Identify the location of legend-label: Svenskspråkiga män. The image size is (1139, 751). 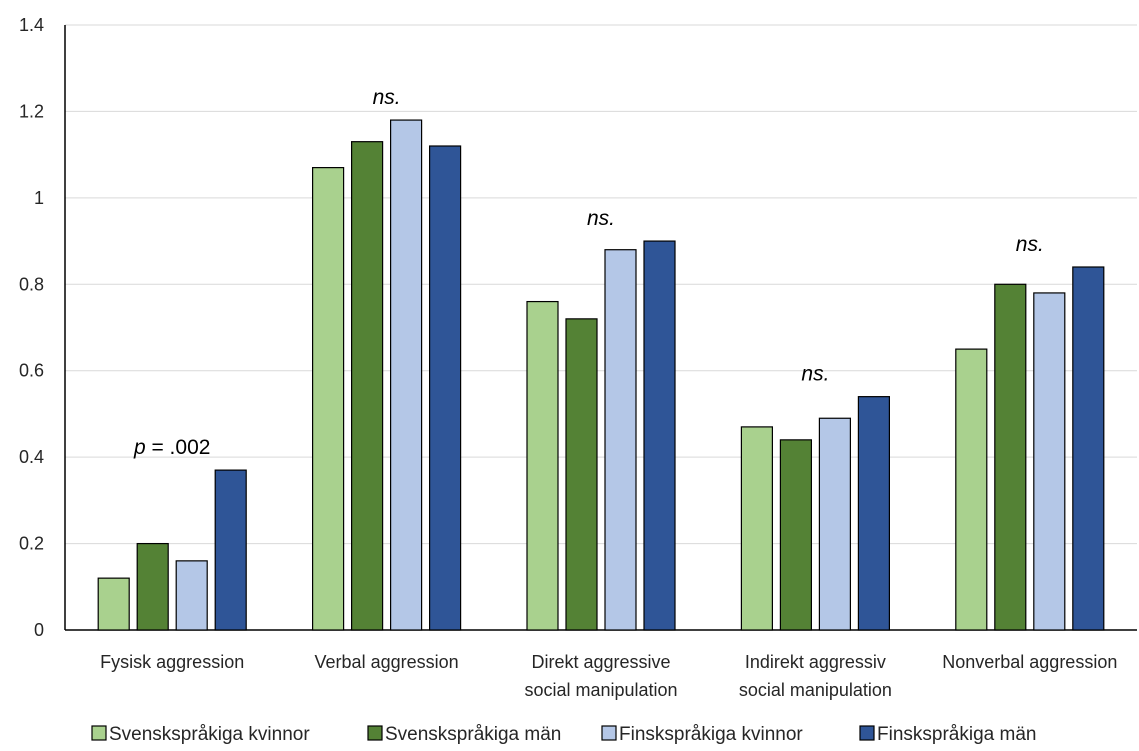
(473, 734).